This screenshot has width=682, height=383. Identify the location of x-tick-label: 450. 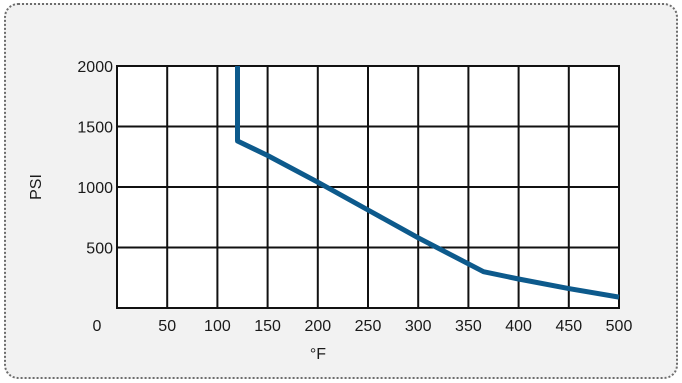
(568, 326).